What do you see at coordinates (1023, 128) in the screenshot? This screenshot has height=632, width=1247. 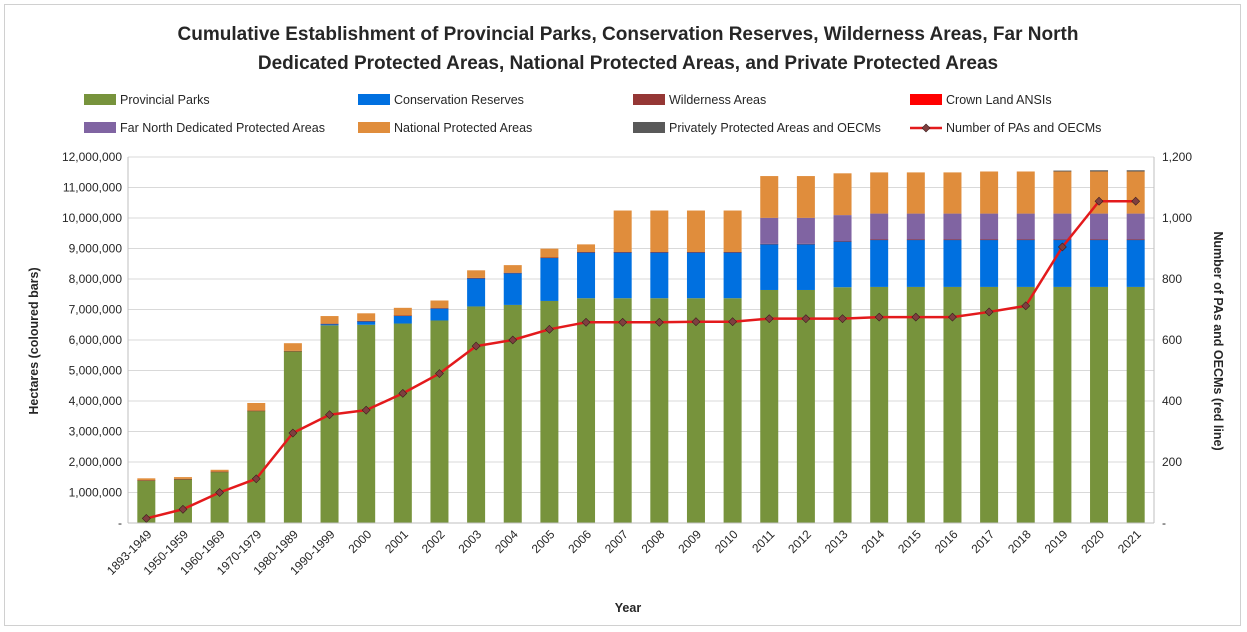 I see `legend-label: Number of PAs and OECMs` at bounding box center [1023, 128].